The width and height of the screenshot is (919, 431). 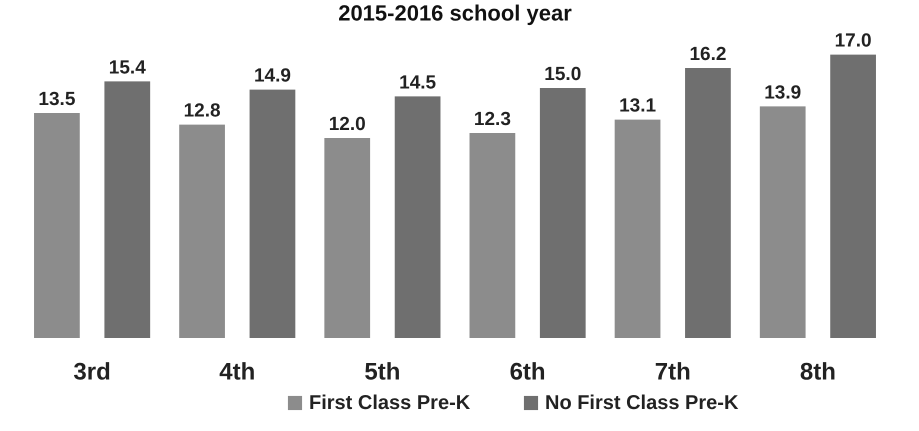 I want to click on x-tick-label: 7th, so click(x=672, y=372).